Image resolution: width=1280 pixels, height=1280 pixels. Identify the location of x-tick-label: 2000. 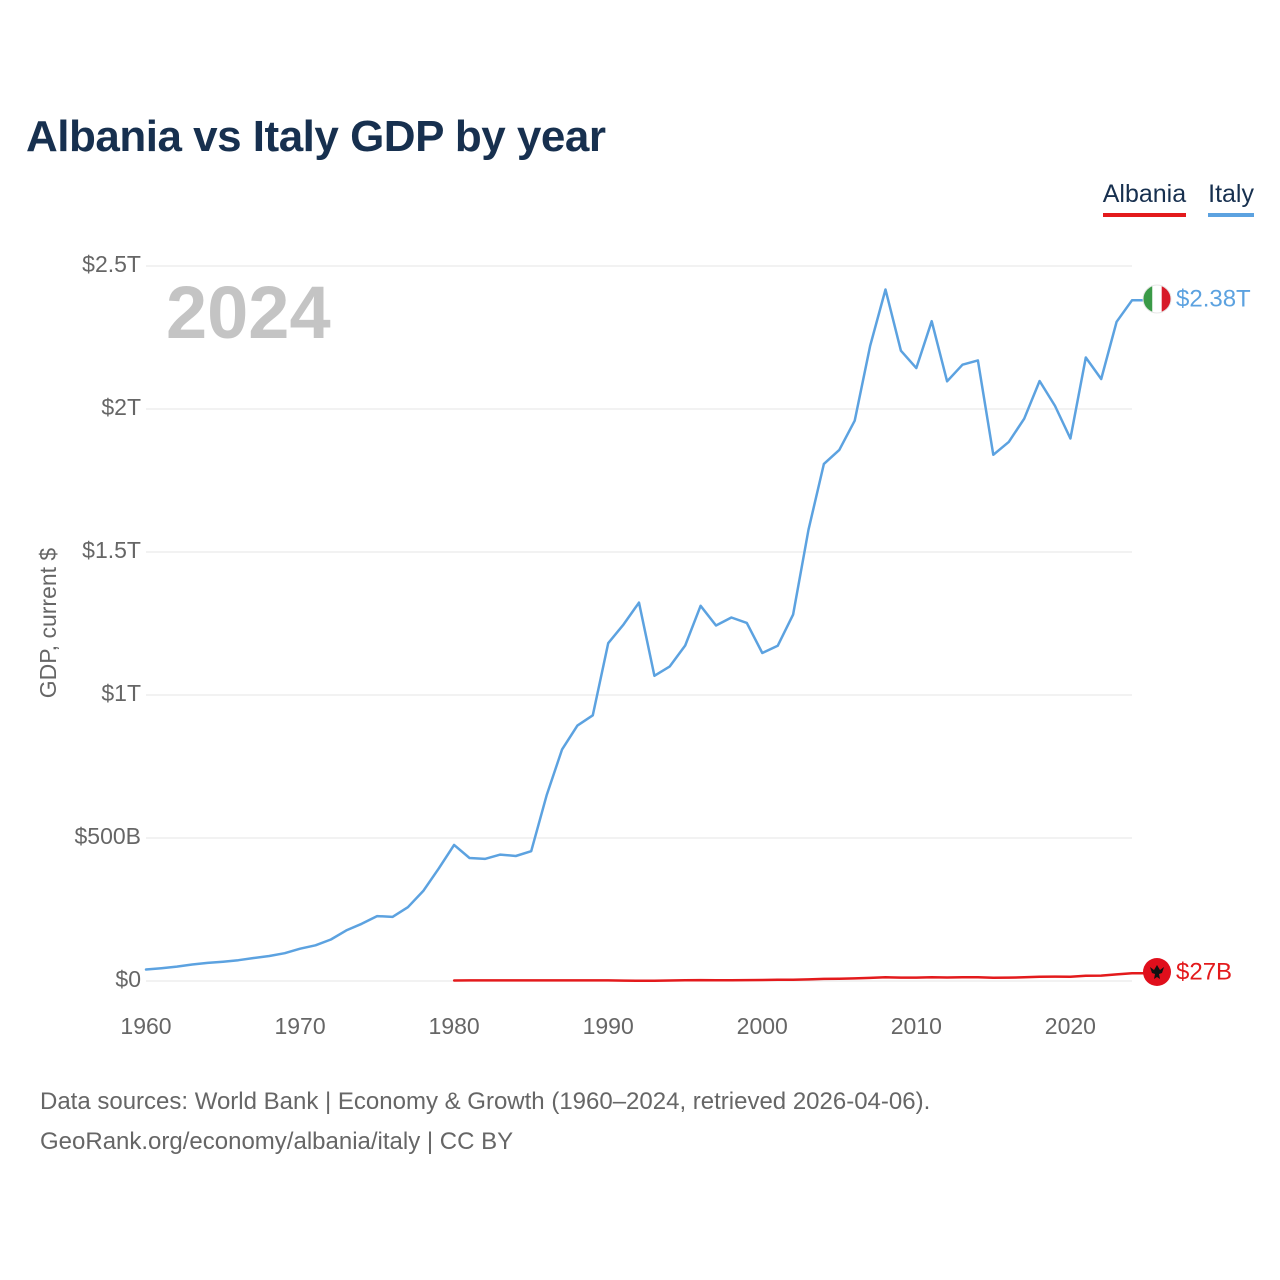
(762, 1026).